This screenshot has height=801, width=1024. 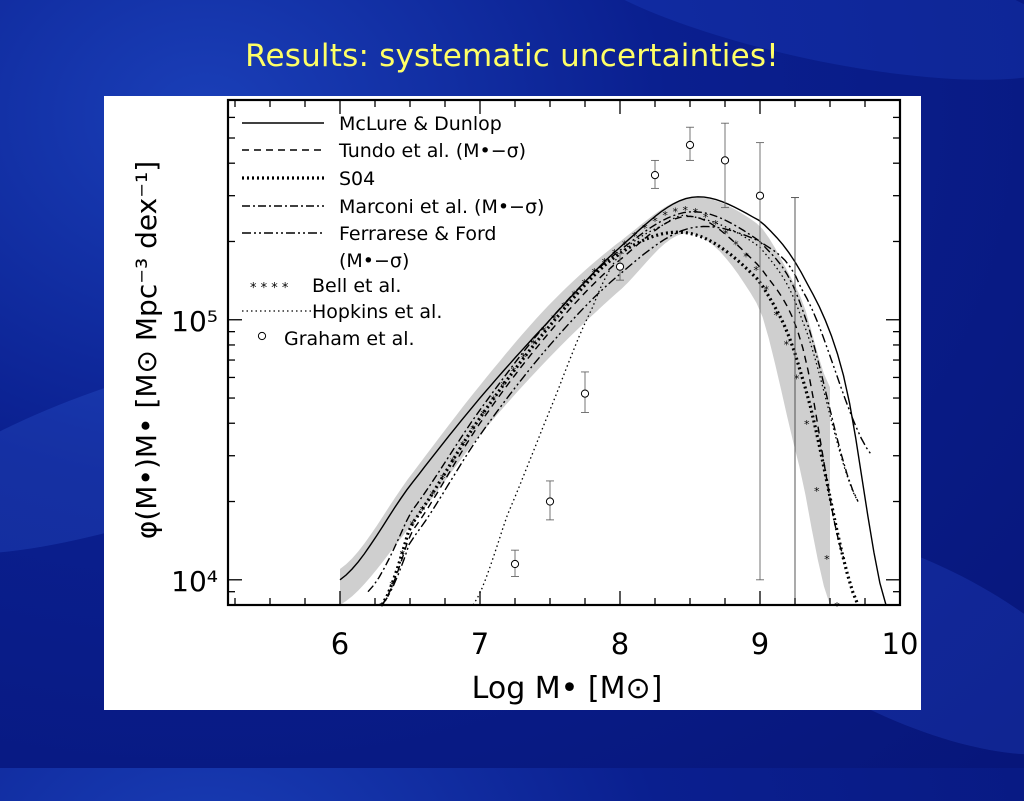 What do you see at coordinates (900, 644) in the screenshot?
I see `x-tick-label: 10` at bounding box center [900, 644].